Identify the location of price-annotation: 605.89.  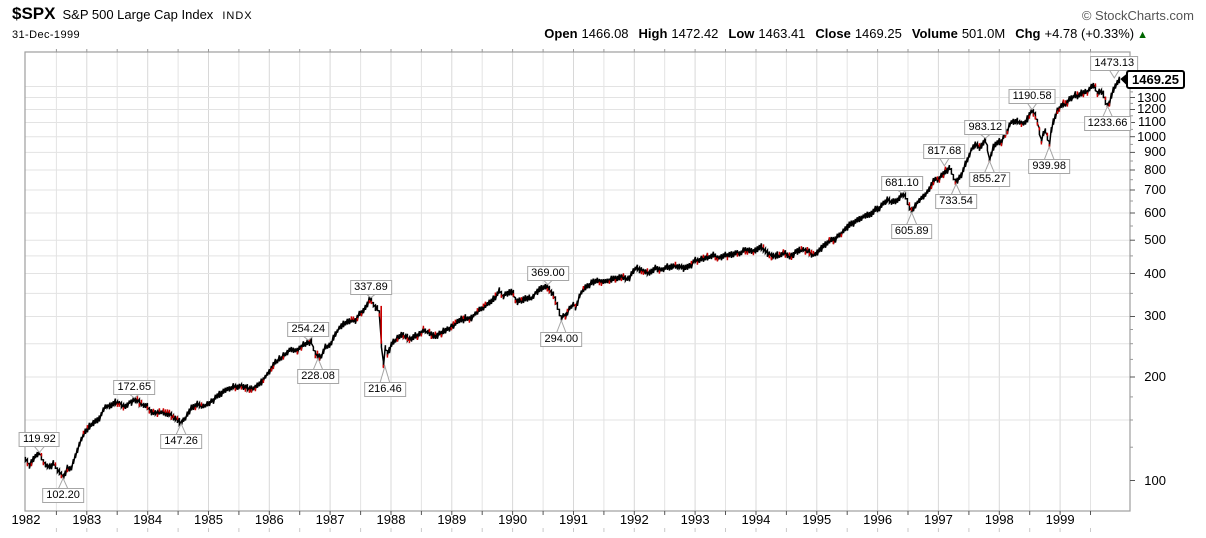
(911, 231).